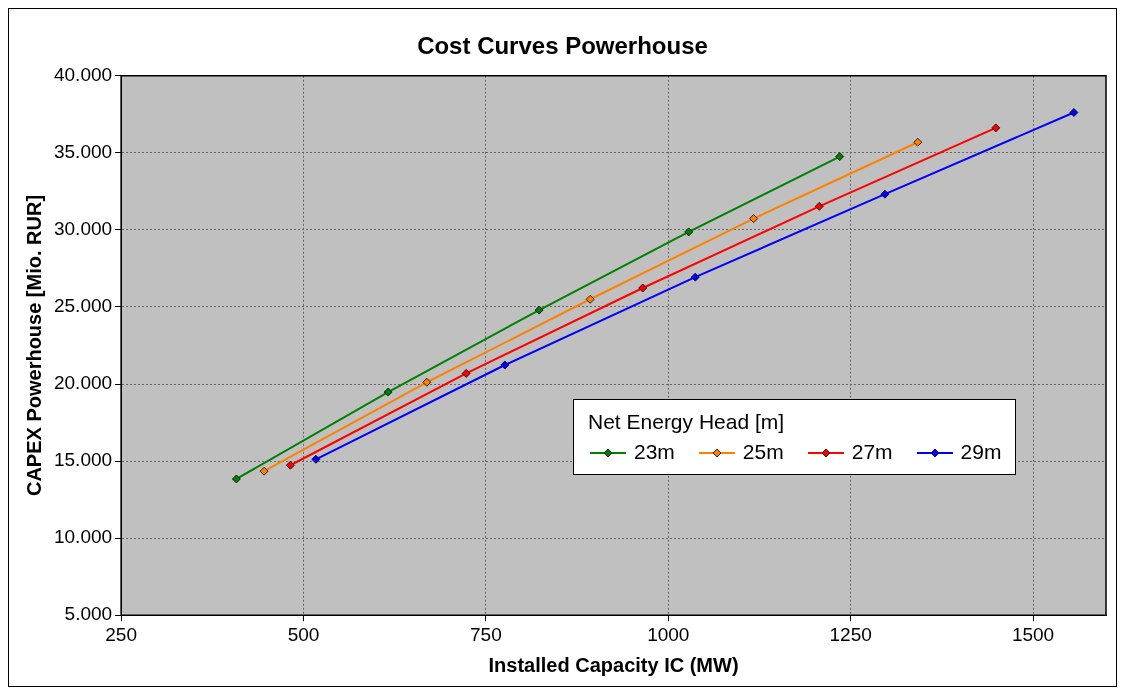 The width and height of the screenshot is (1125, 695). I want to click on legend-label: 29m, so click(981, 451).